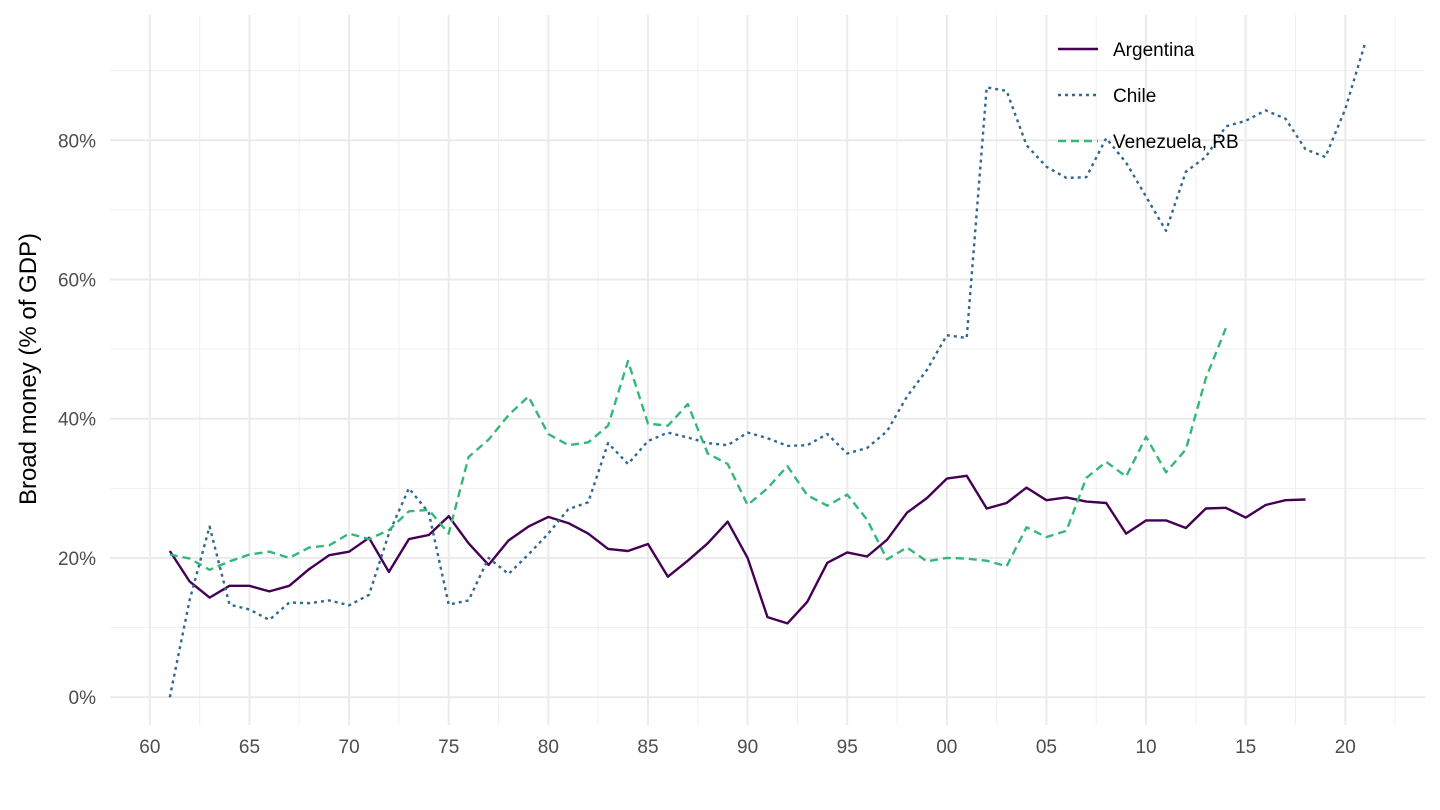 This screenshot has height=810, width=1440. Describe the element at coordinates (1145, 747) in the screenshot. I see `x-tick-label: 10` at that location.